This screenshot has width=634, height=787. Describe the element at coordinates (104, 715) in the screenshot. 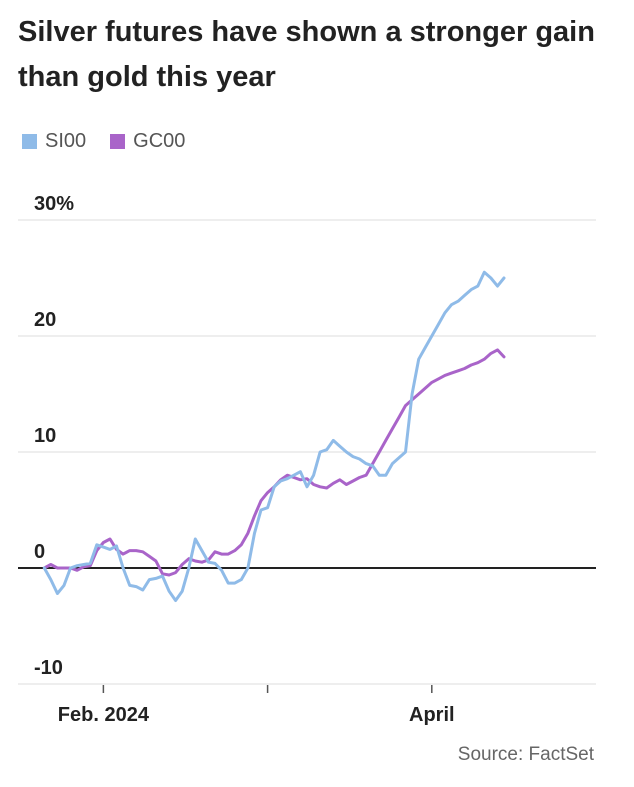

I see `x-tick-label: Feb. 2024` at that location.